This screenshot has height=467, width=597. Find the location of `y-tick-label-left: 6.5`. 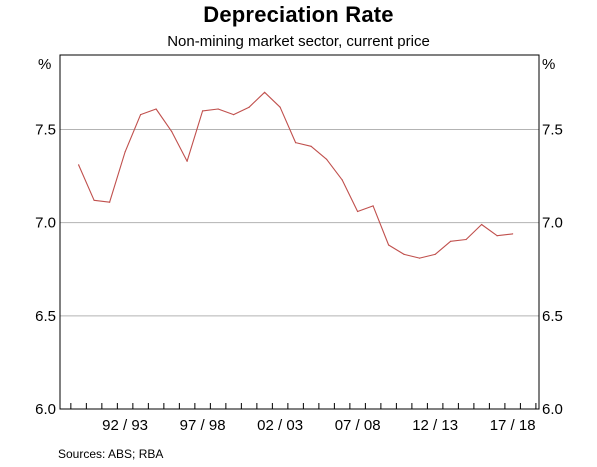

y-tick-label-left: 6.5 is located at coordinates (45, 316).